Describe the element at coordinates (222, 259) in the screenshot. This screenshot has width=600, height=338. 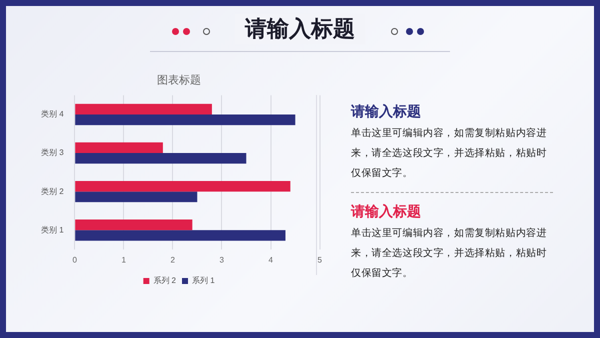
I see `x-tick-label: 3` at that location.